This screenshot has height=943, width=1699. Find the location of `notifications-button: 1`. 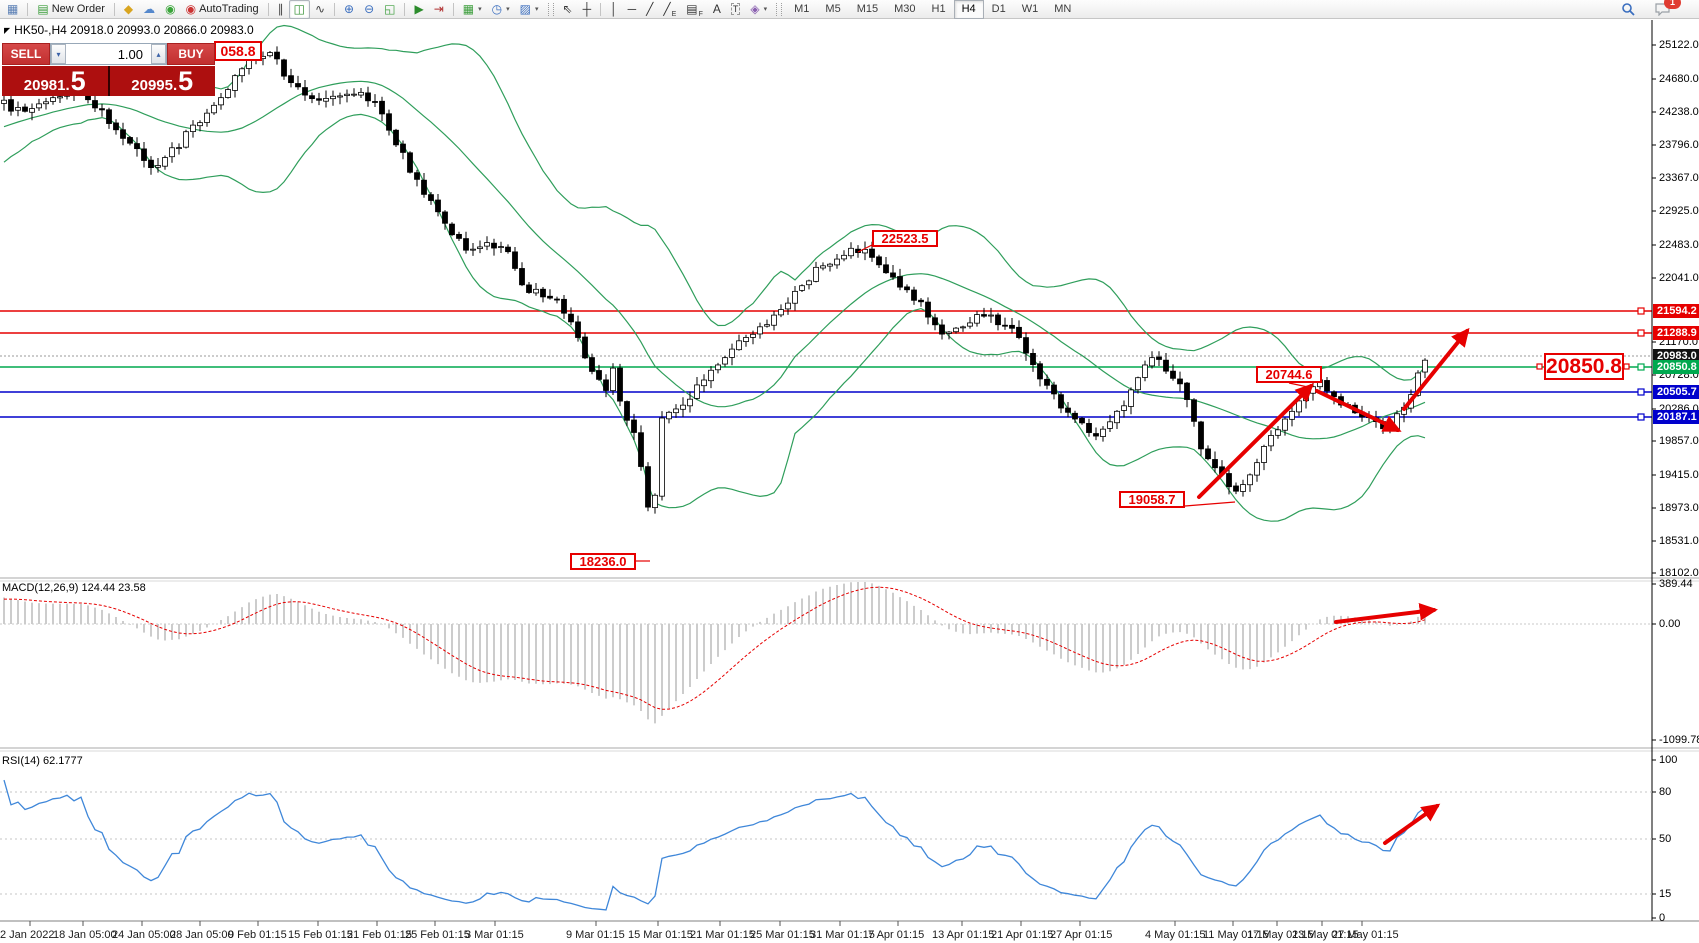

notifications-button: 1 is located at coordinates (1665, 9).